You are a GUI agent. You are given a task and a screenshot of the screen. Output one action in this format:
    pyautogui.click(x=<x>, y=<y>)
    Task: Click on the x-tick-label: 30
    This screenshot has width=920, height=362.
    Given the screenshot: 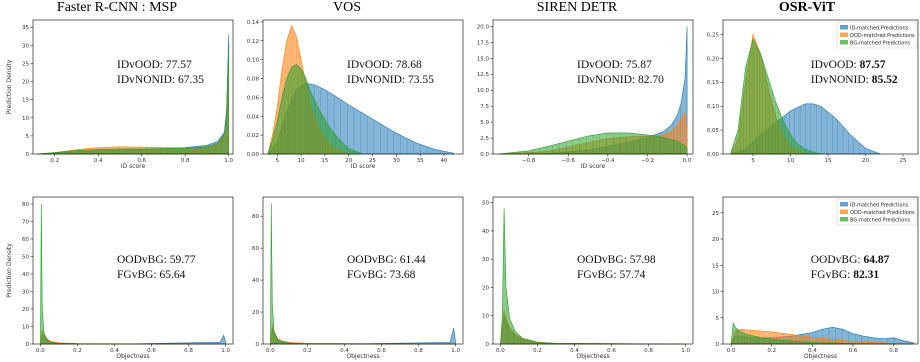 What is the action you would take?
    pyautogui.click(x=396, y=161)
    